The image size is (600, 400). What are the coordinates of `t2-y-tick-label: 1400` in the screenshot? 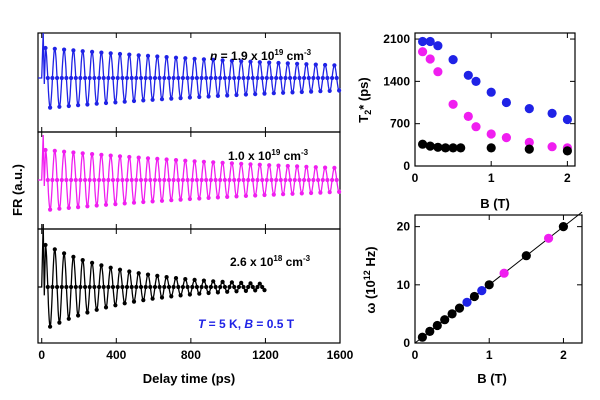 It's located at (396, 81).